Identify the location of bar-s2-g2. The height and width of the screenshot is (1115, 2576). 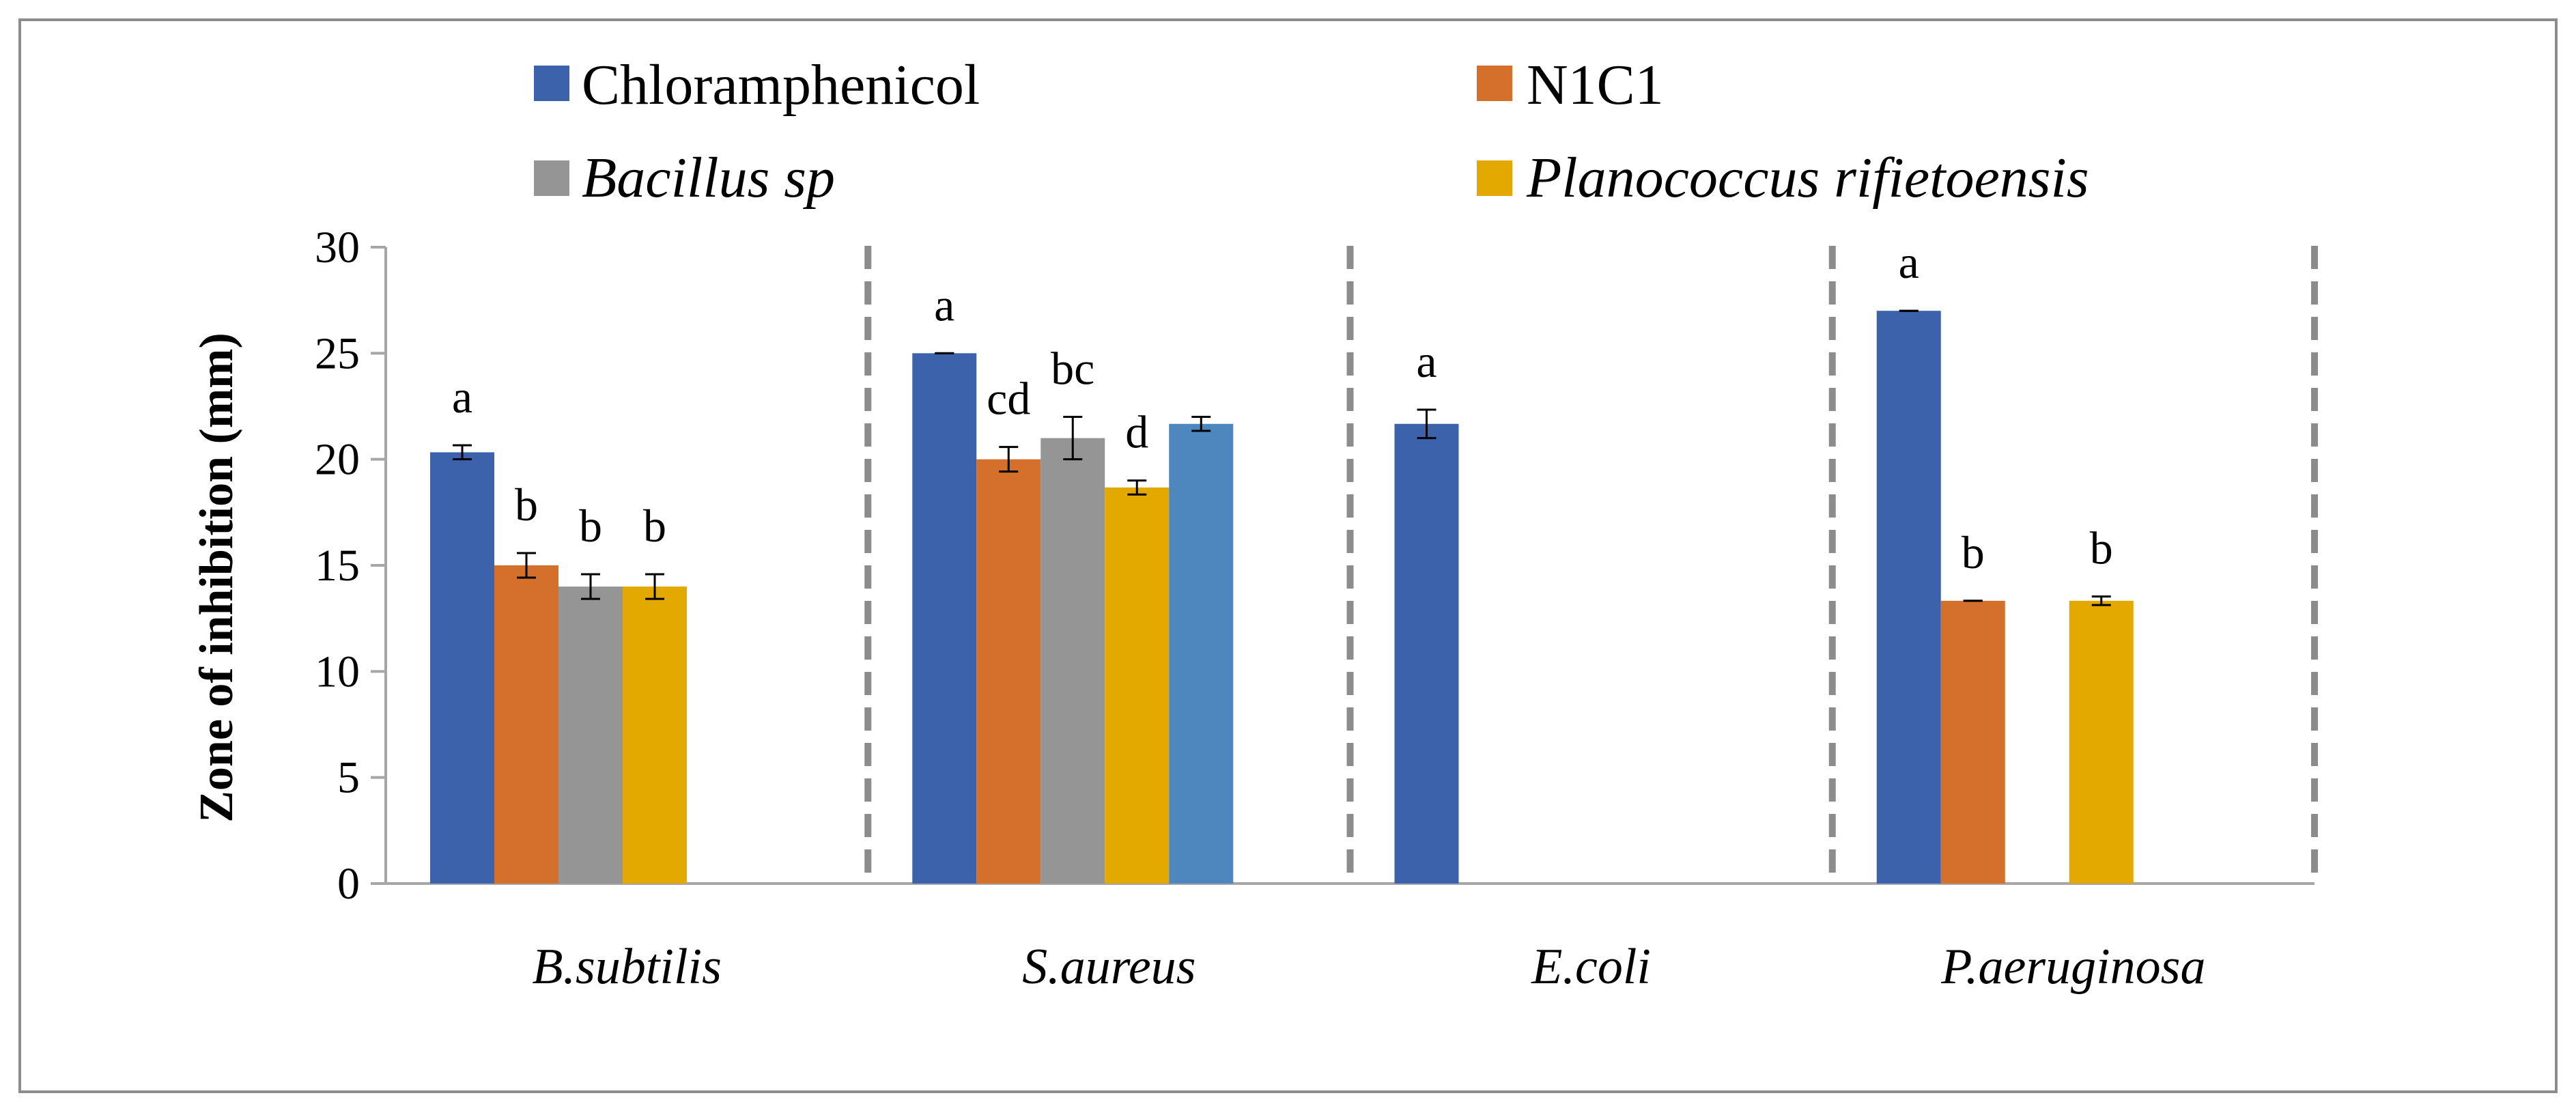
(1008, 671).